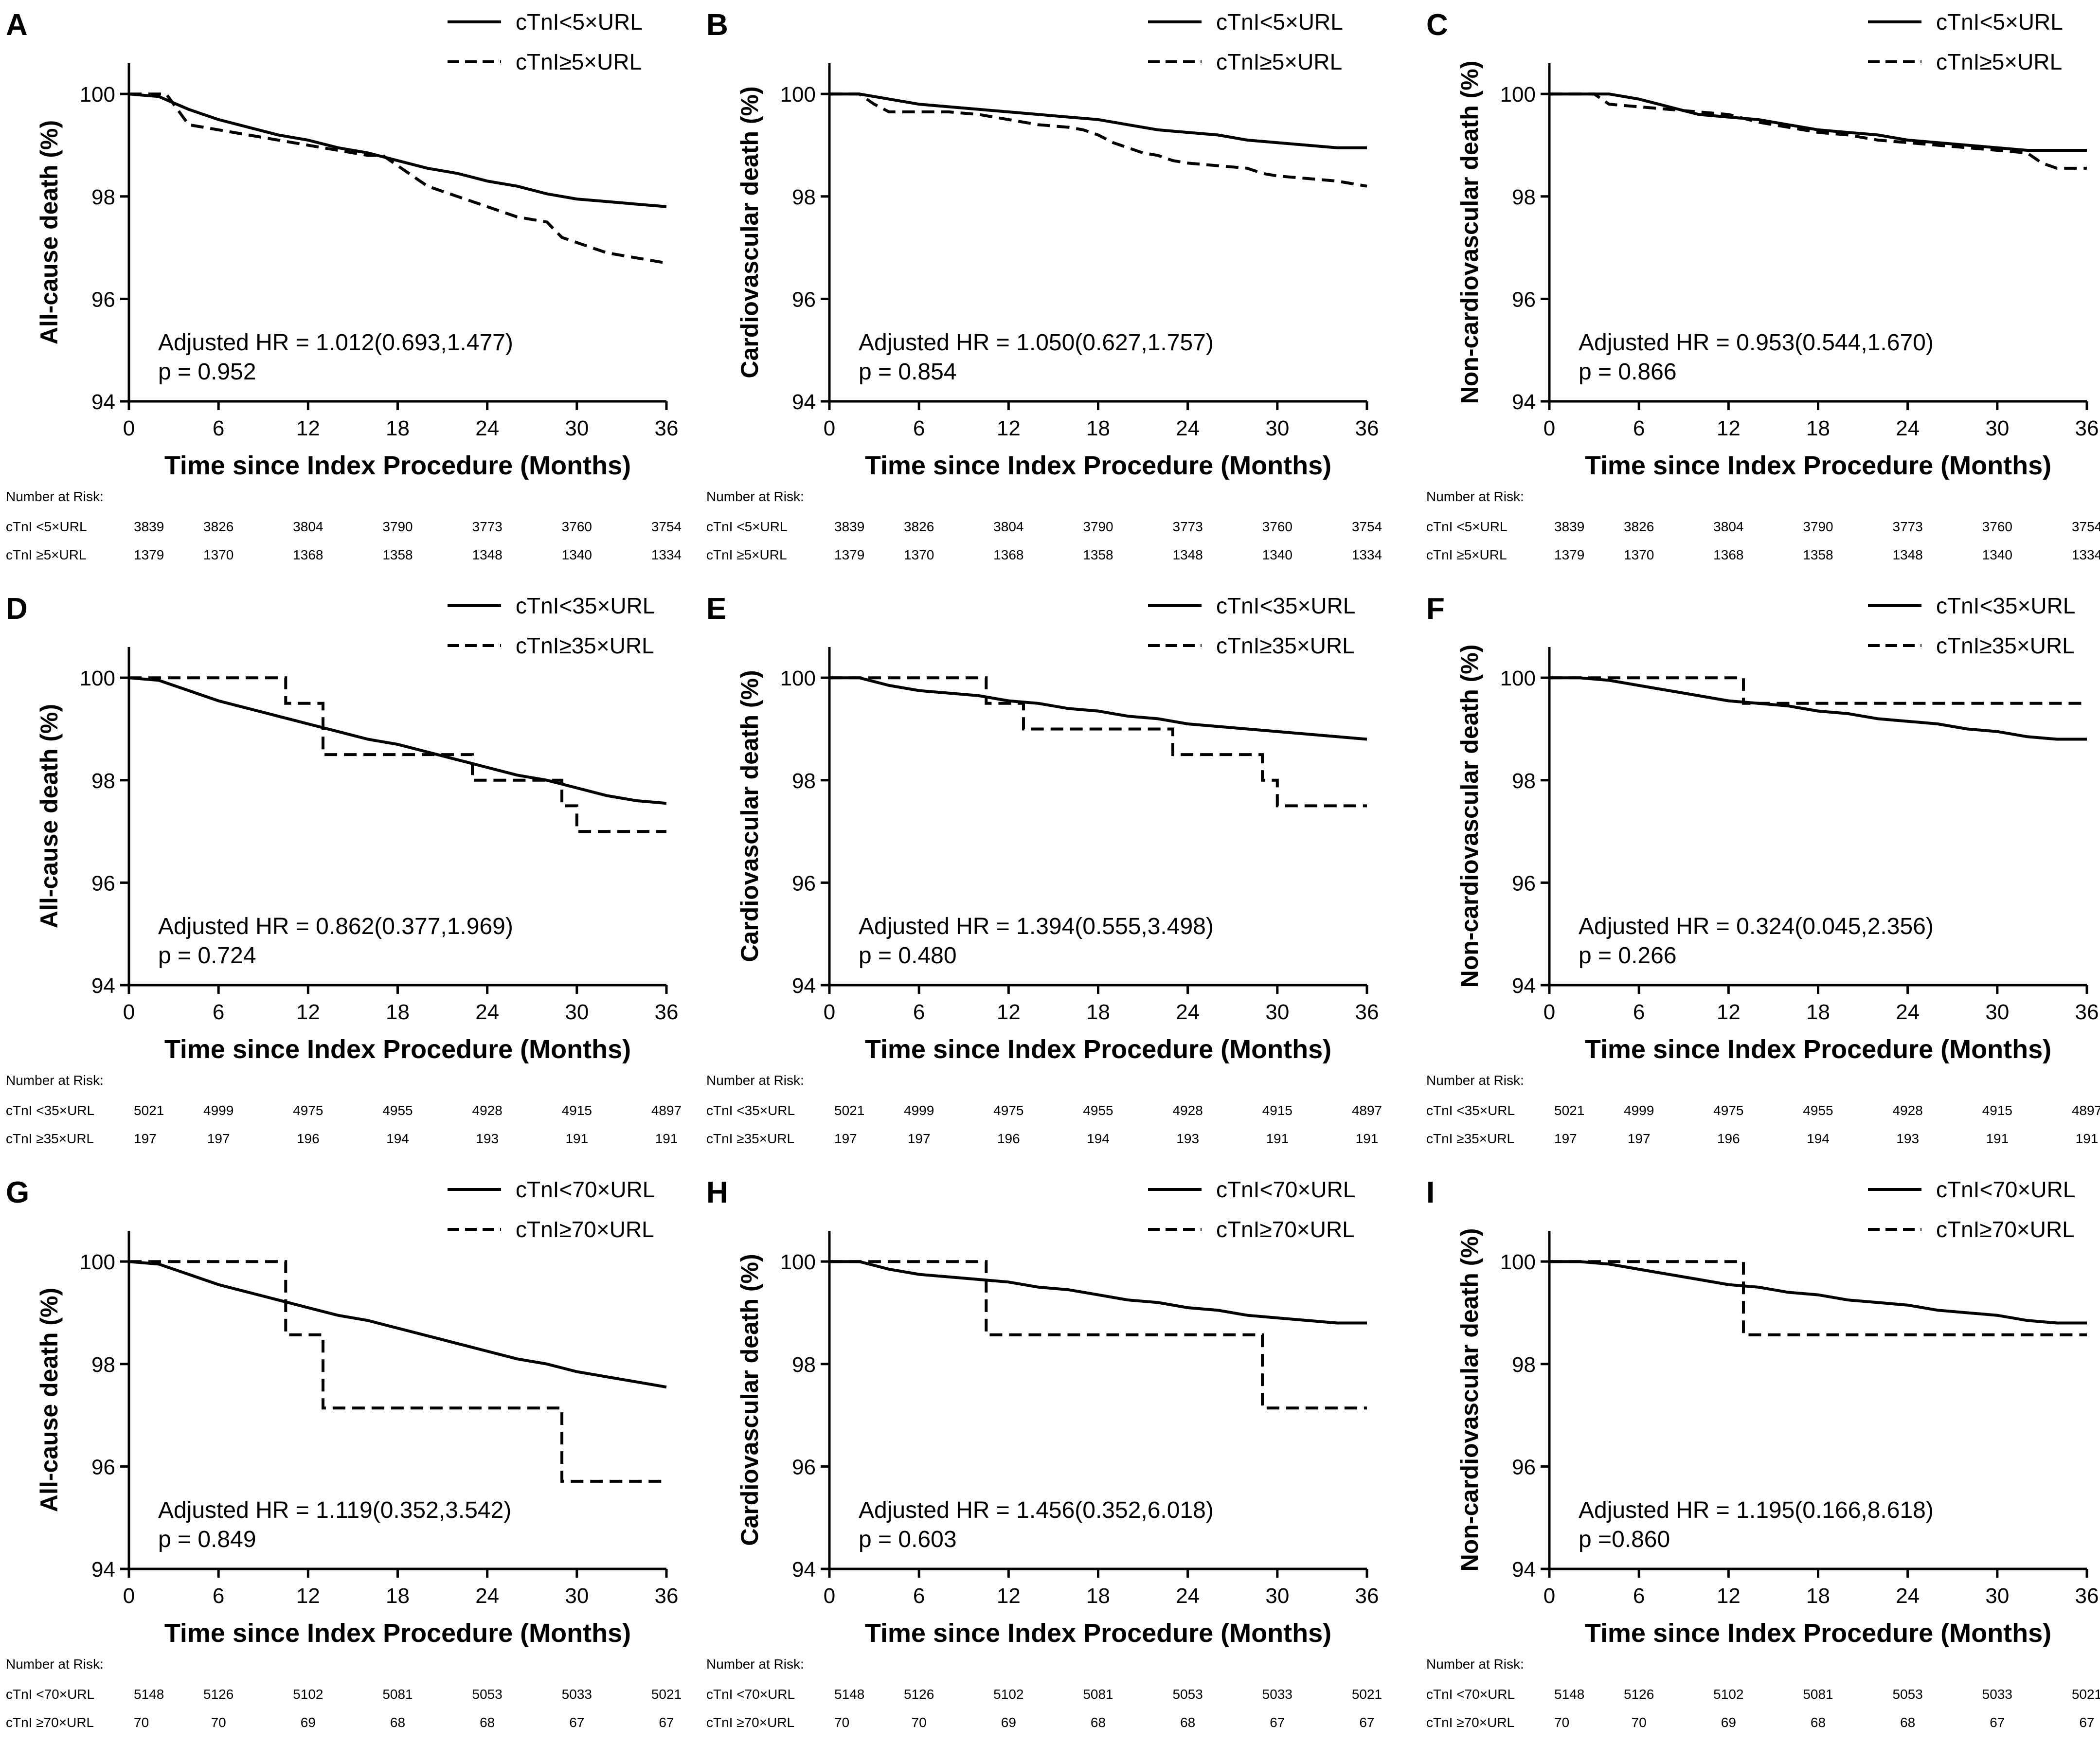 The image size is (2100, 1746). Describe the element at coordinates (667, 428) in the screenshot. I see `x-tick-label: 36` at that location.